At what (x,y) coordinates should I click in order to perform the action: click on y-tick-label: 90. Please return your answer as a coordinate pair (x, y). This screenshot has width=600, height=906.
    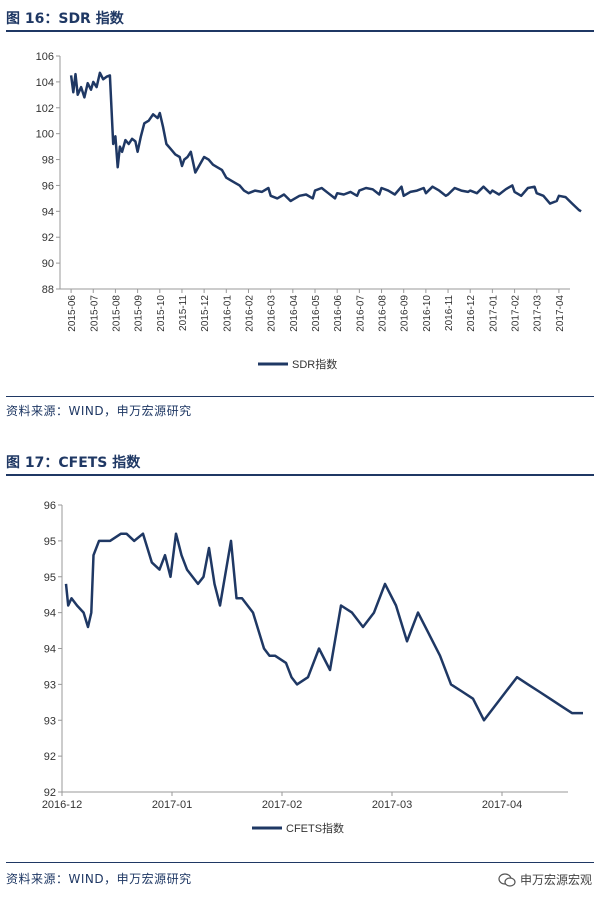
    Looking at the image, I should click on (48, 264).